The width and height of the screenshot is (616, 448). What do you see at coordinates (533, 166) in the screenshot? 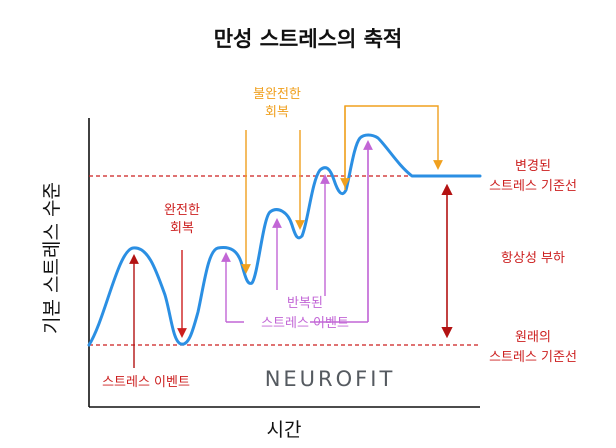
I see `changed-baseline-label-1: 변경된` at bounding box center [533, 166].